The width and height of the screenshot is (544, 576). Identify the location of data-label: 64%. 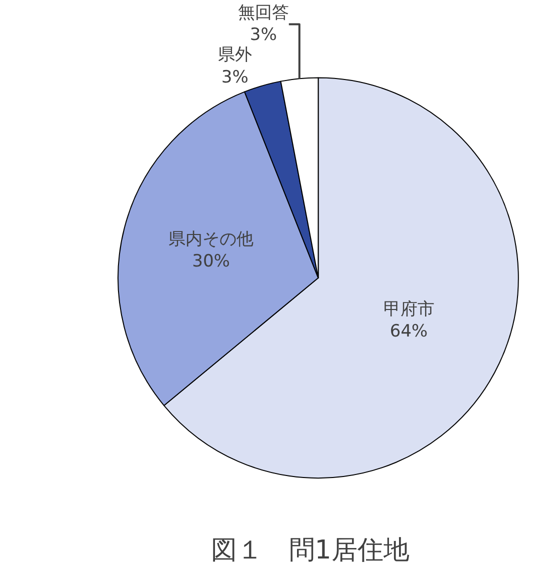
(409, 332).